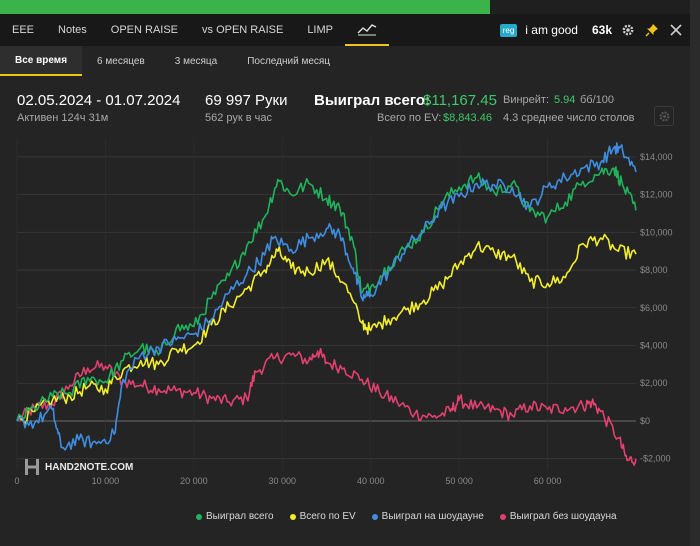  What do you see at coordinates (551, 30) in the screenshot?
I see `player-nickname: i am good` at bounding box center [551, 30].